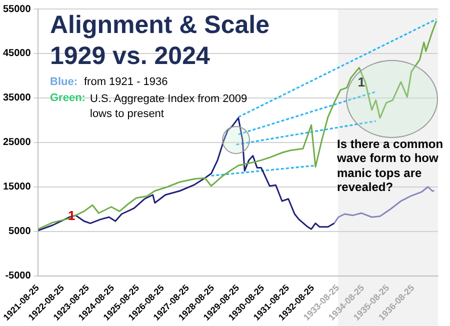 The width and height of the screenshot is (450, 326). I want to click on y-tick-label: 15000, so click(17, 187).